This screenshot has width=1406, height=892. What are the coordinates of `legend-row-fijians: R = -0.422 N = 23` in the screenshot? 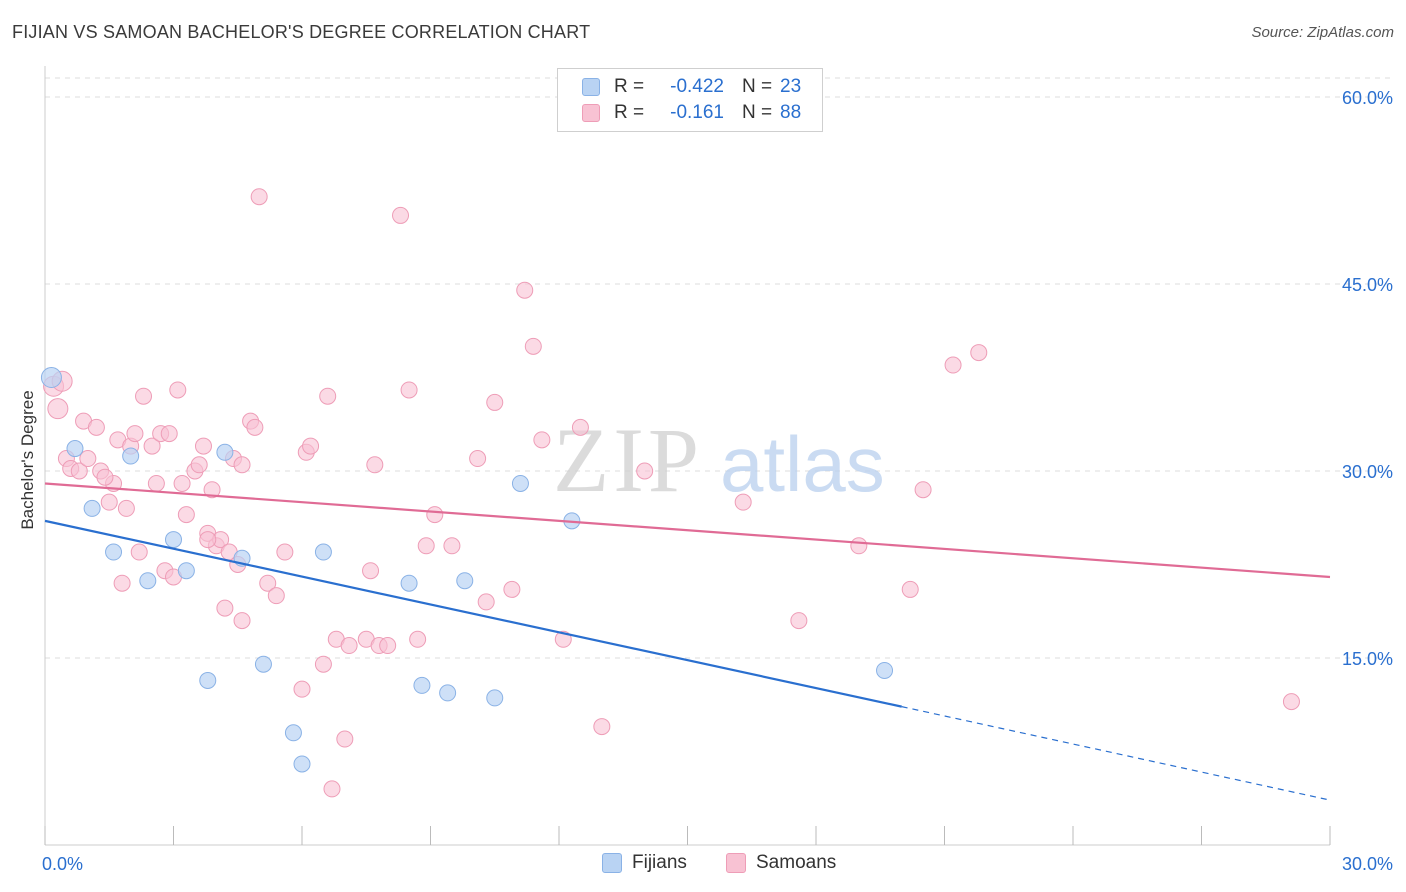 It's located at (691, 87).